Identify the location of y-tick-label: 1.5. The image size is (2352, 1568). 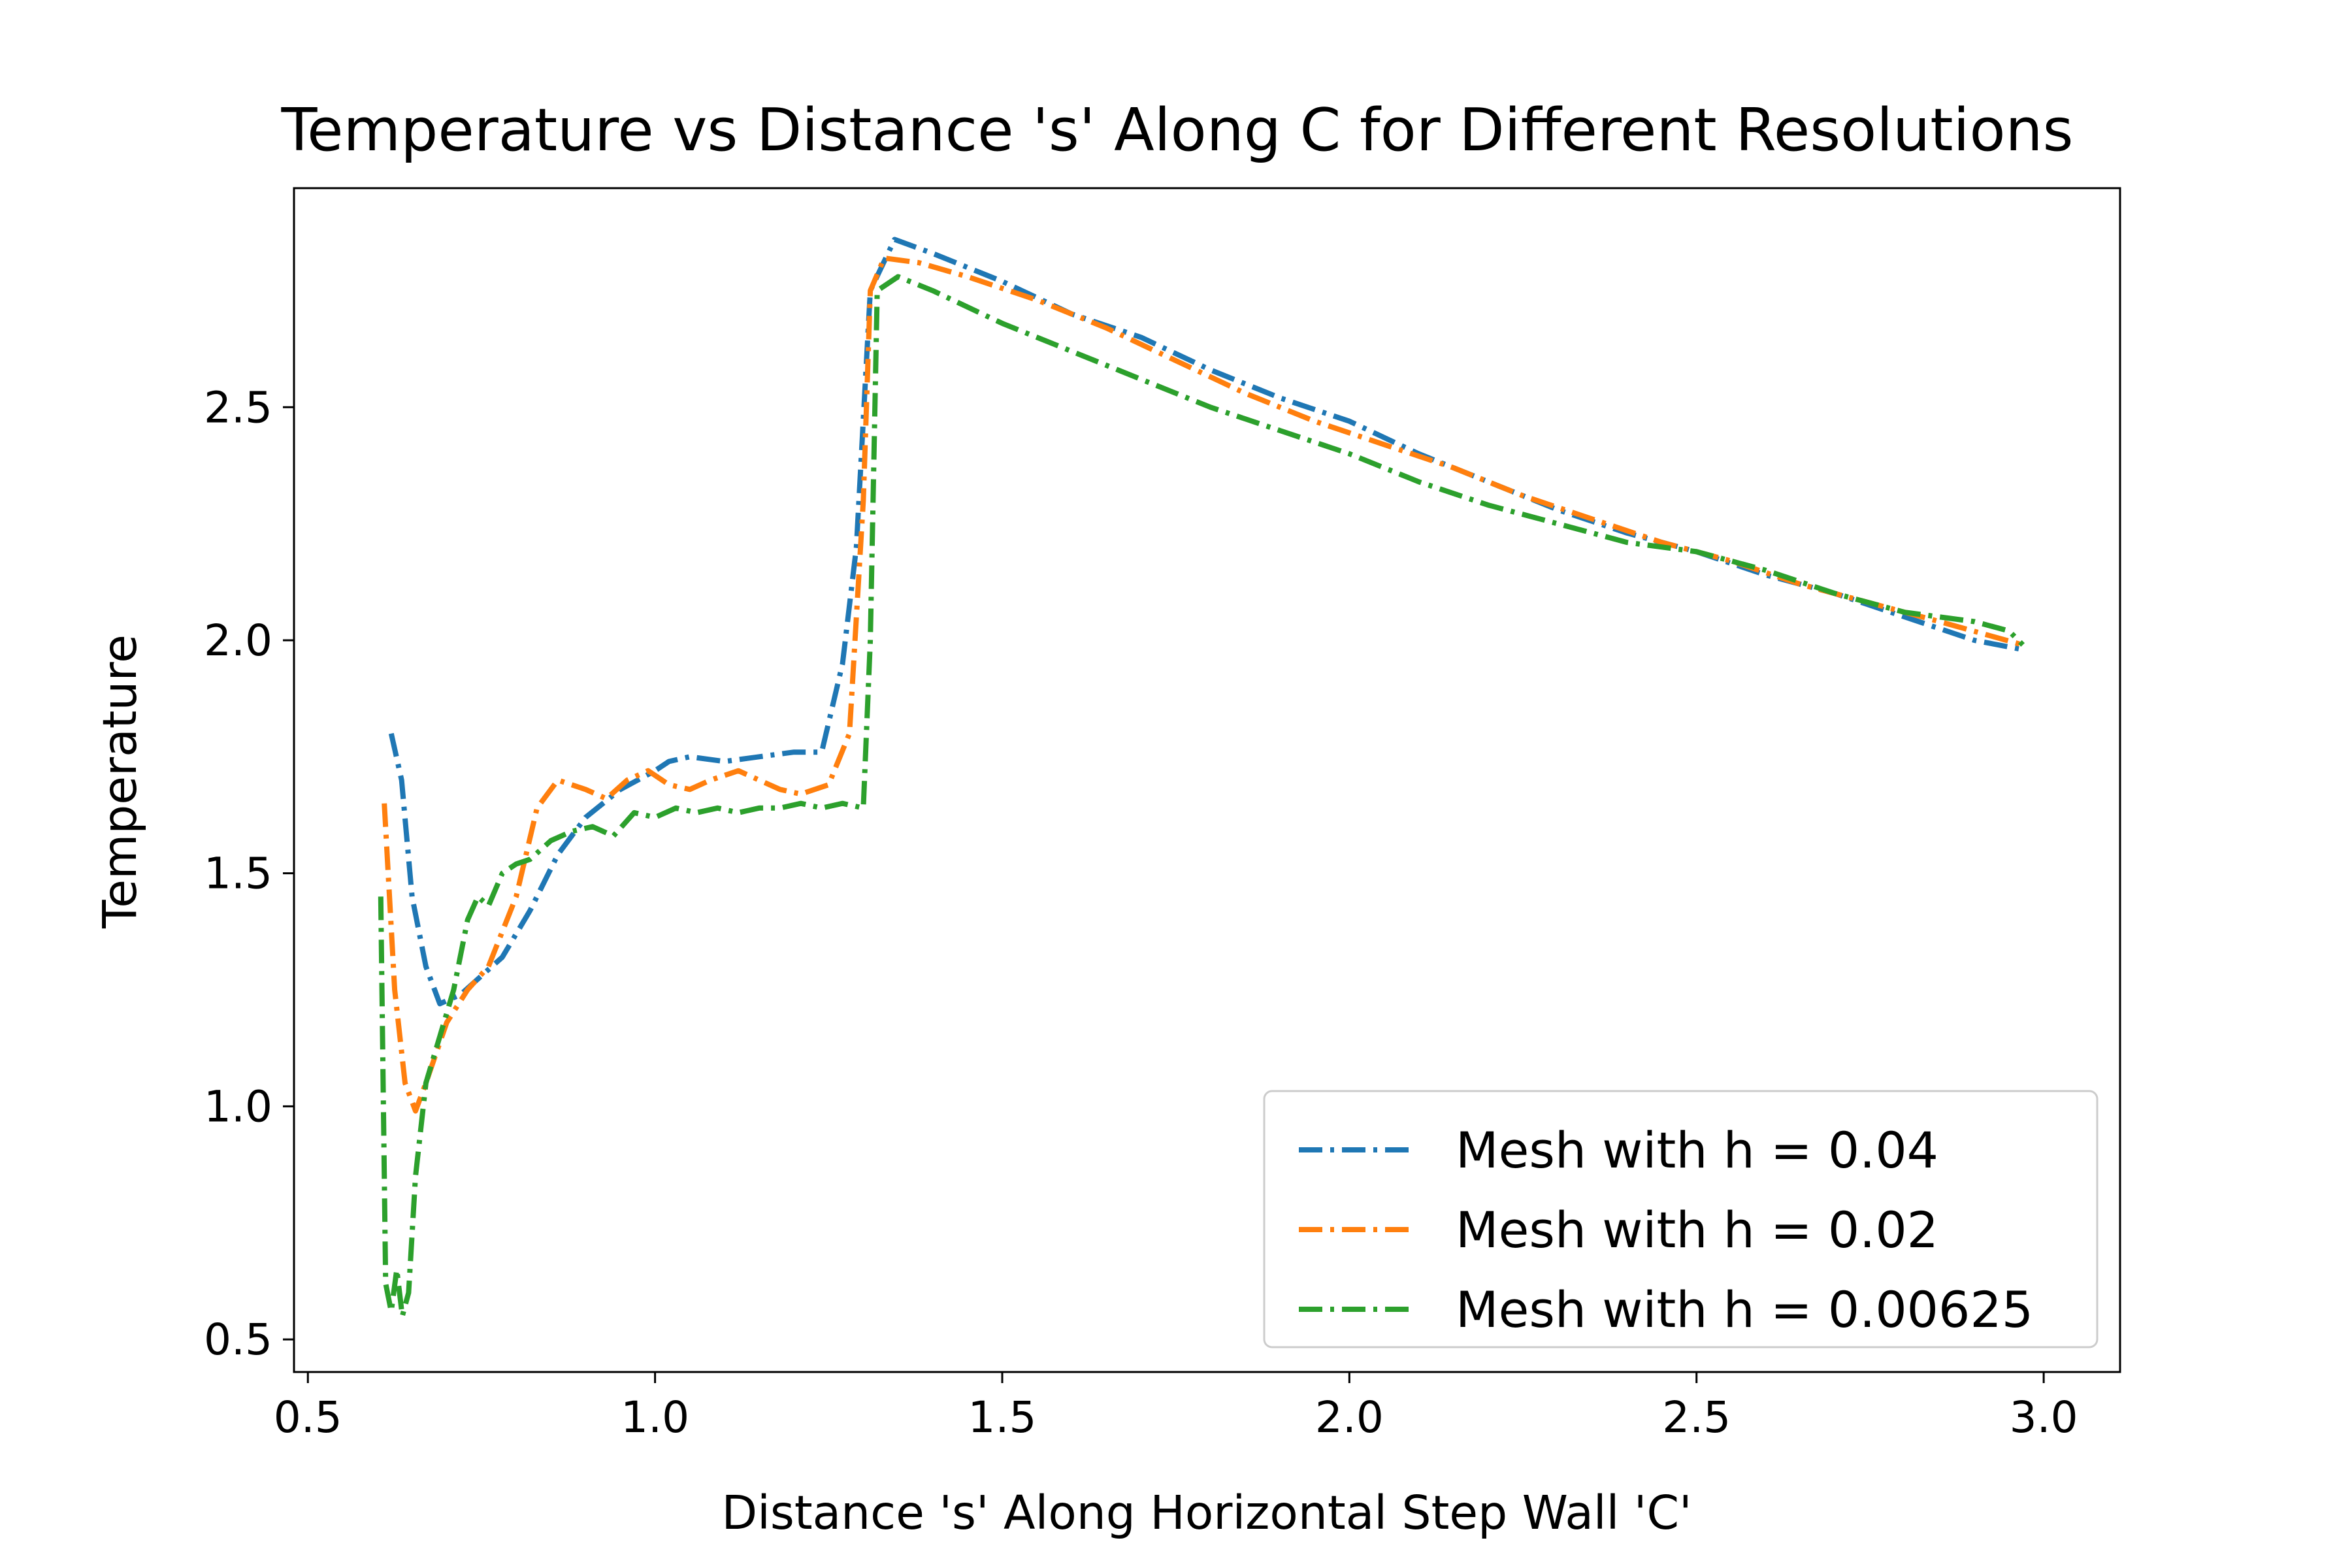
(238, 874).